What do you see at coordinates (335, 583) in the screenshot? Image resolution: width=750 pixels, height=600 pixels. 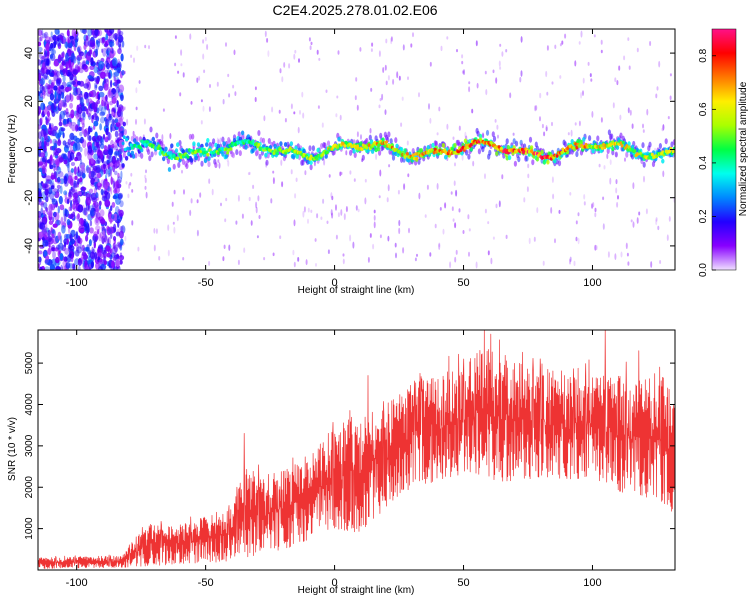 I see `x-tick-label: 0` at bounding box center [335, 583].